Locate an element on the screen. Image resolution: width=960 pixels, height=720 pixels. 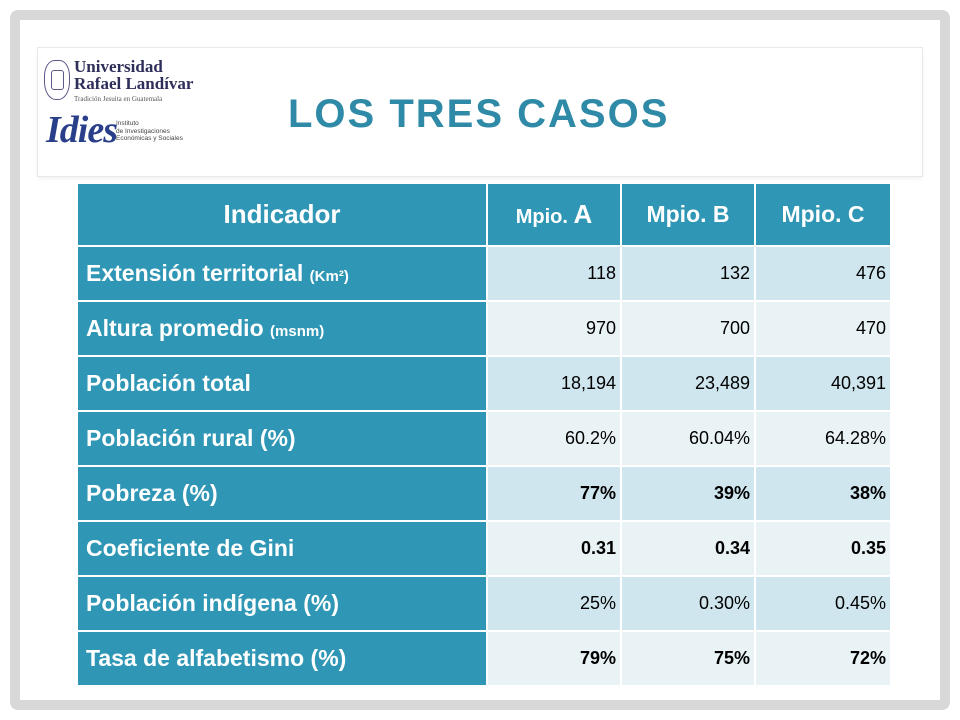
table-row: Población indígena (%) 25% 0.30% 0.45% is located at coordinates (484, 603).